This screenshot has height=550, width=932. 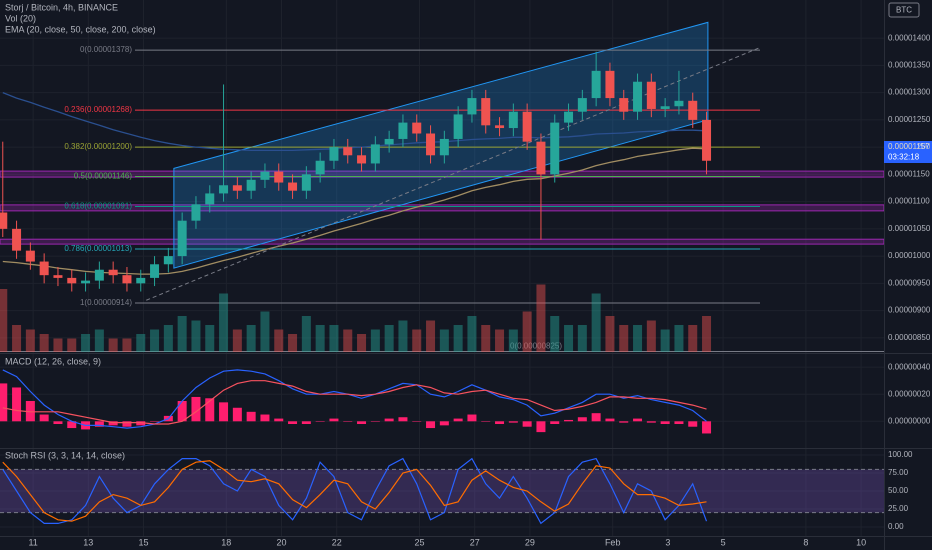 I want to click on stoch-line, so click(x=355, y=491).